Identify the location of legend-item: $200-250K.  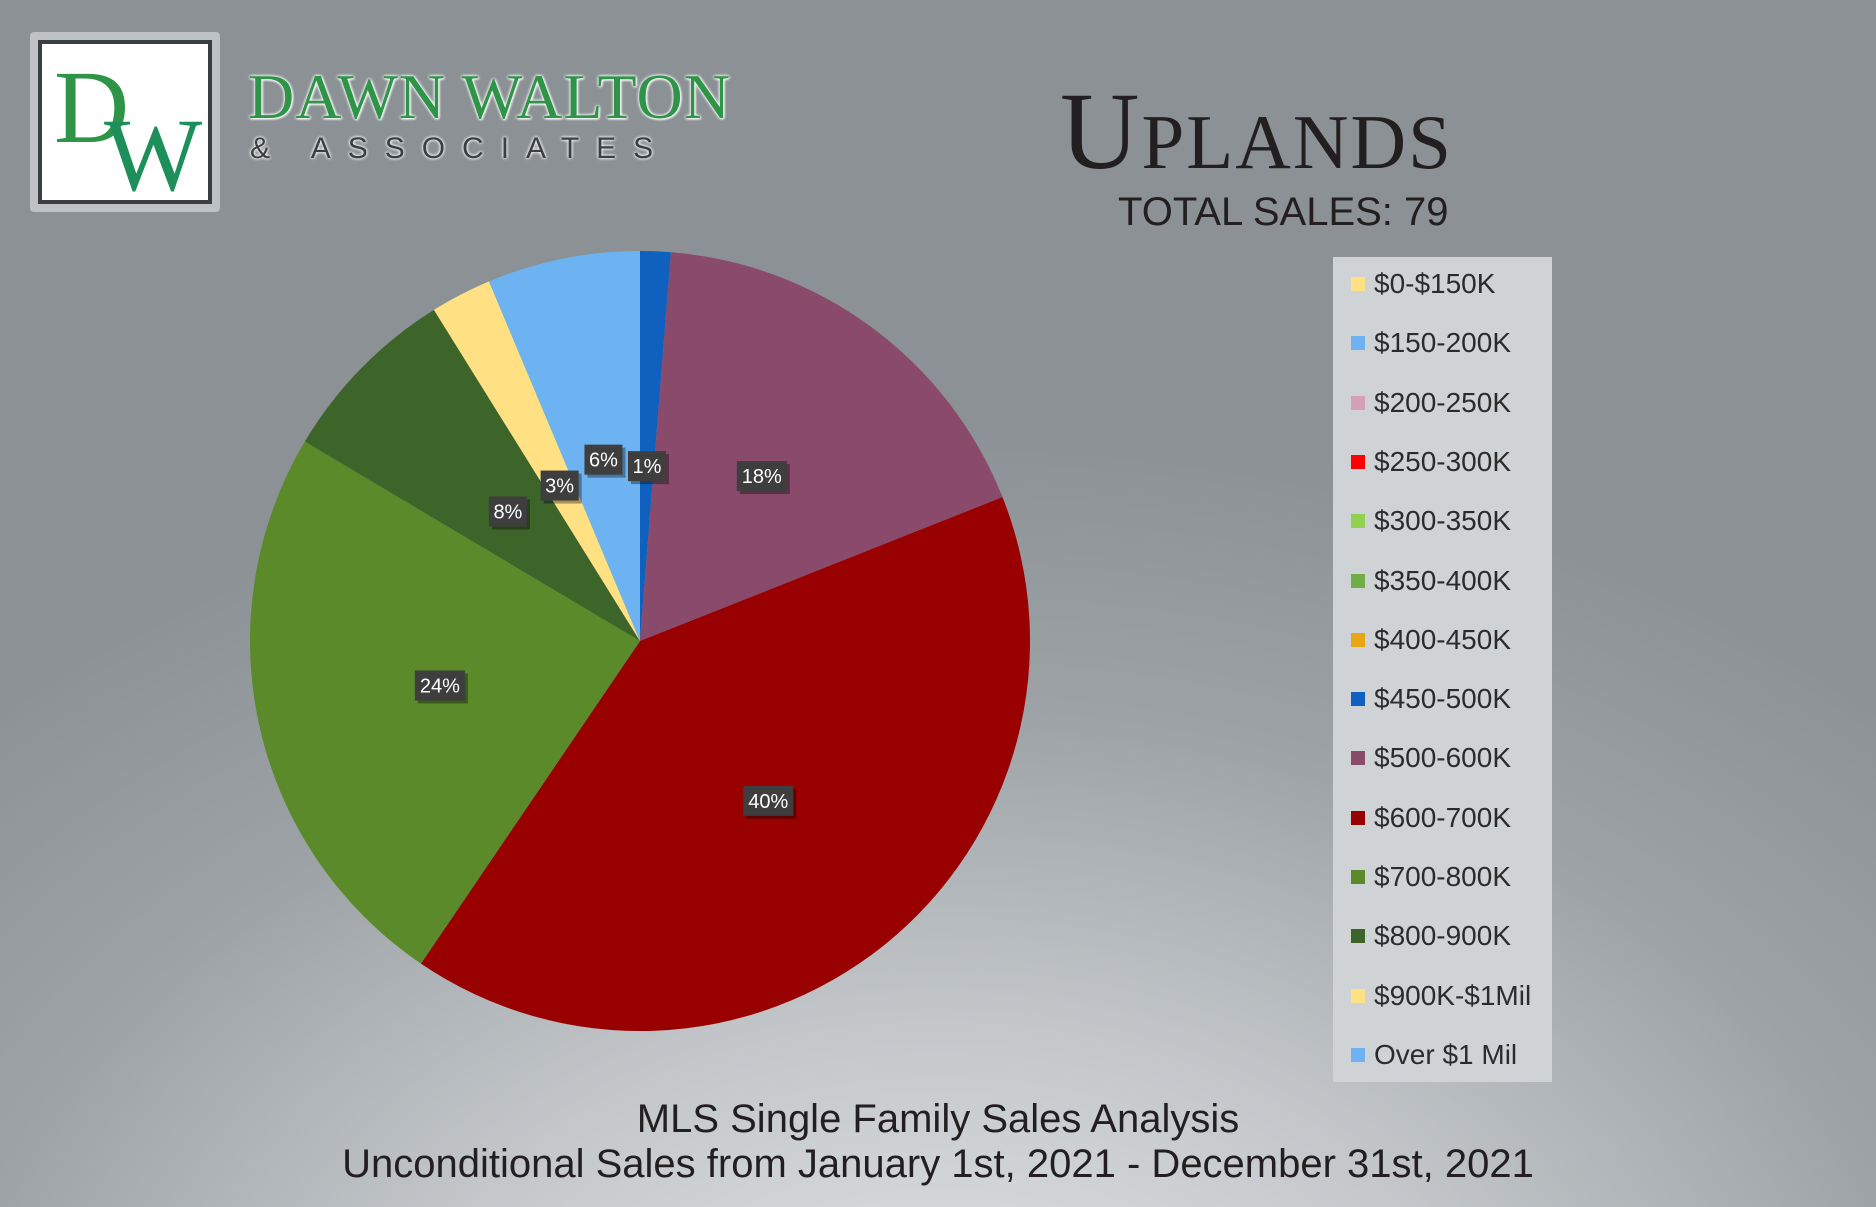
(1431, 402).